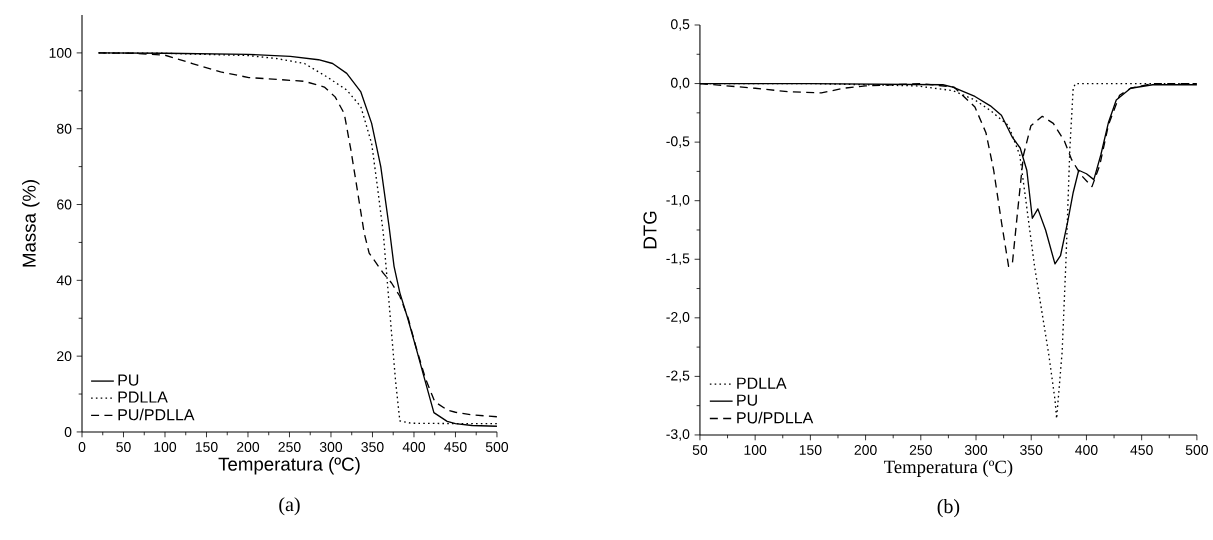 The width and height of the screenshot is (1213, 540). What do you see at coordinates (678, 435) in the screenshot?
I see `y-tick-label: -3,0` at bounding box center [678, 435].